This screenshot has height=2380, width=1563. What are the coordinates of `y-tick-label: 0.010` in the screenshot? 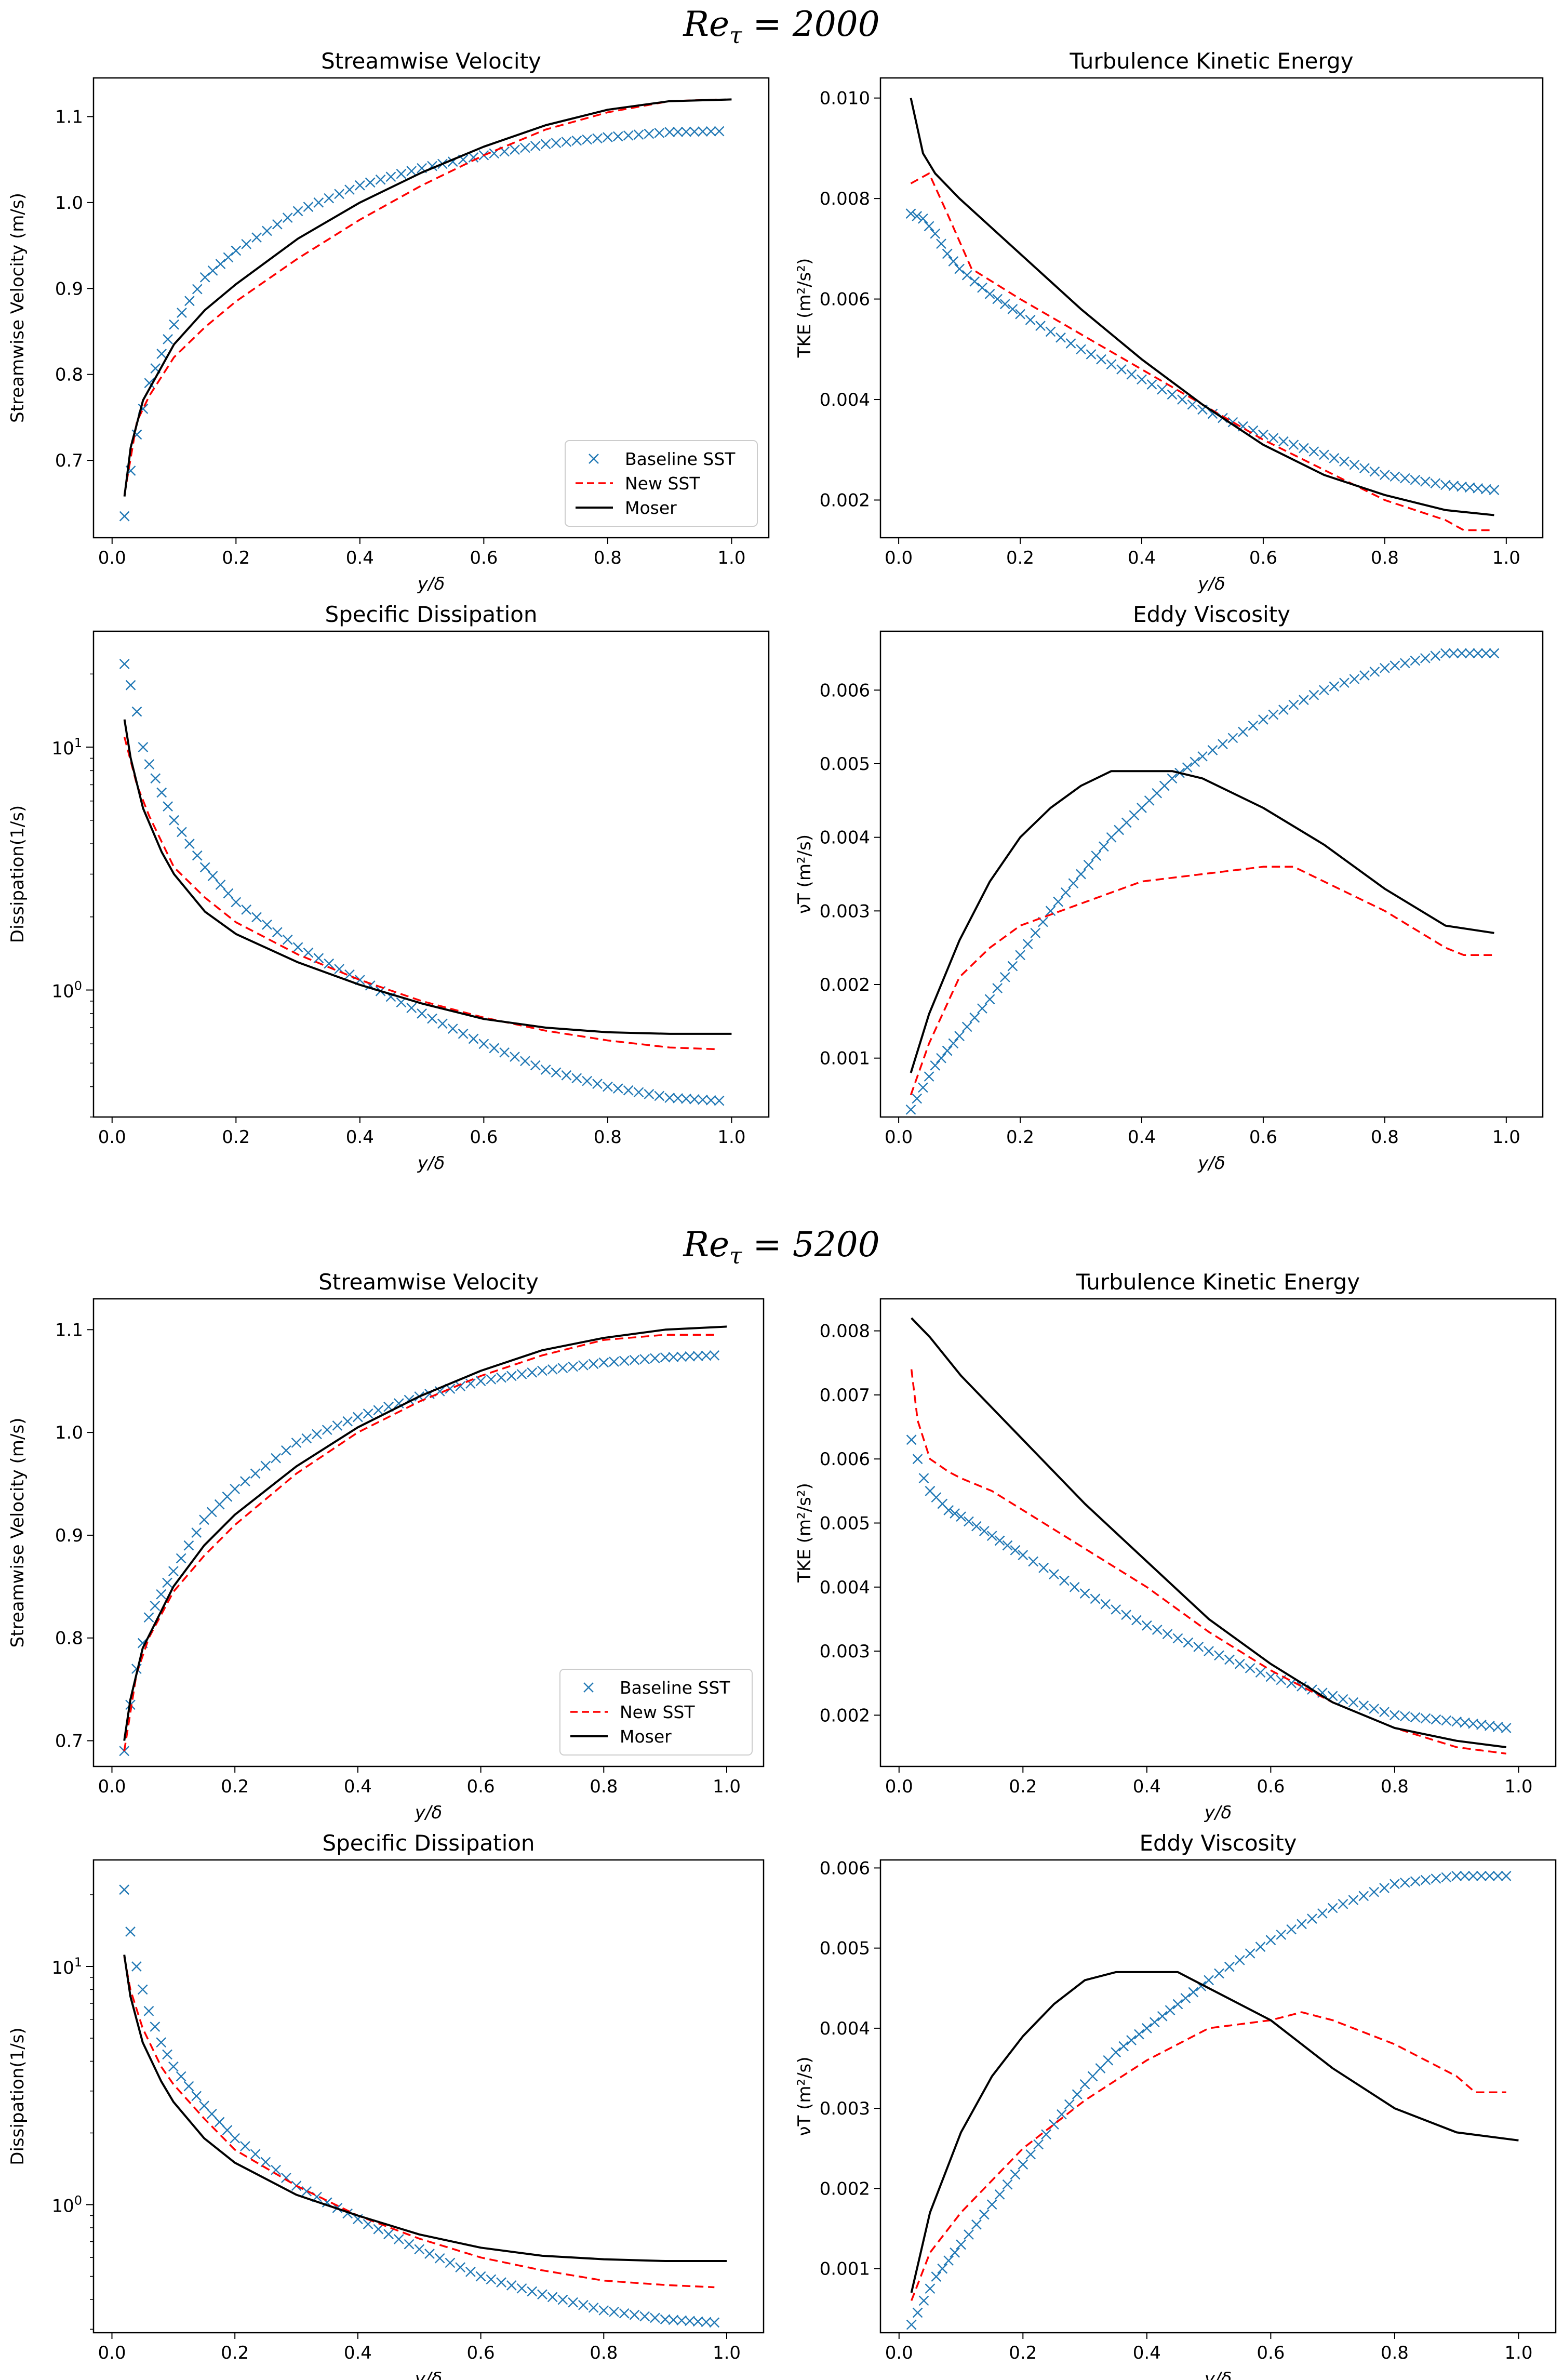 It's located at (845, 99).